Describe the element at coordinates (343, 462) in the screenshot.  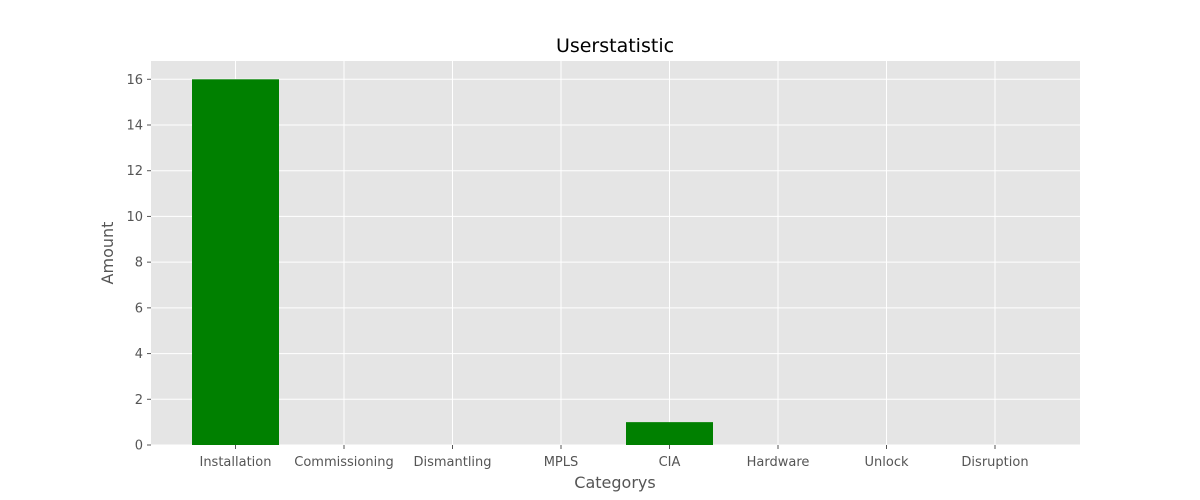
I see `x-tick-label: Commissioning` at that location.